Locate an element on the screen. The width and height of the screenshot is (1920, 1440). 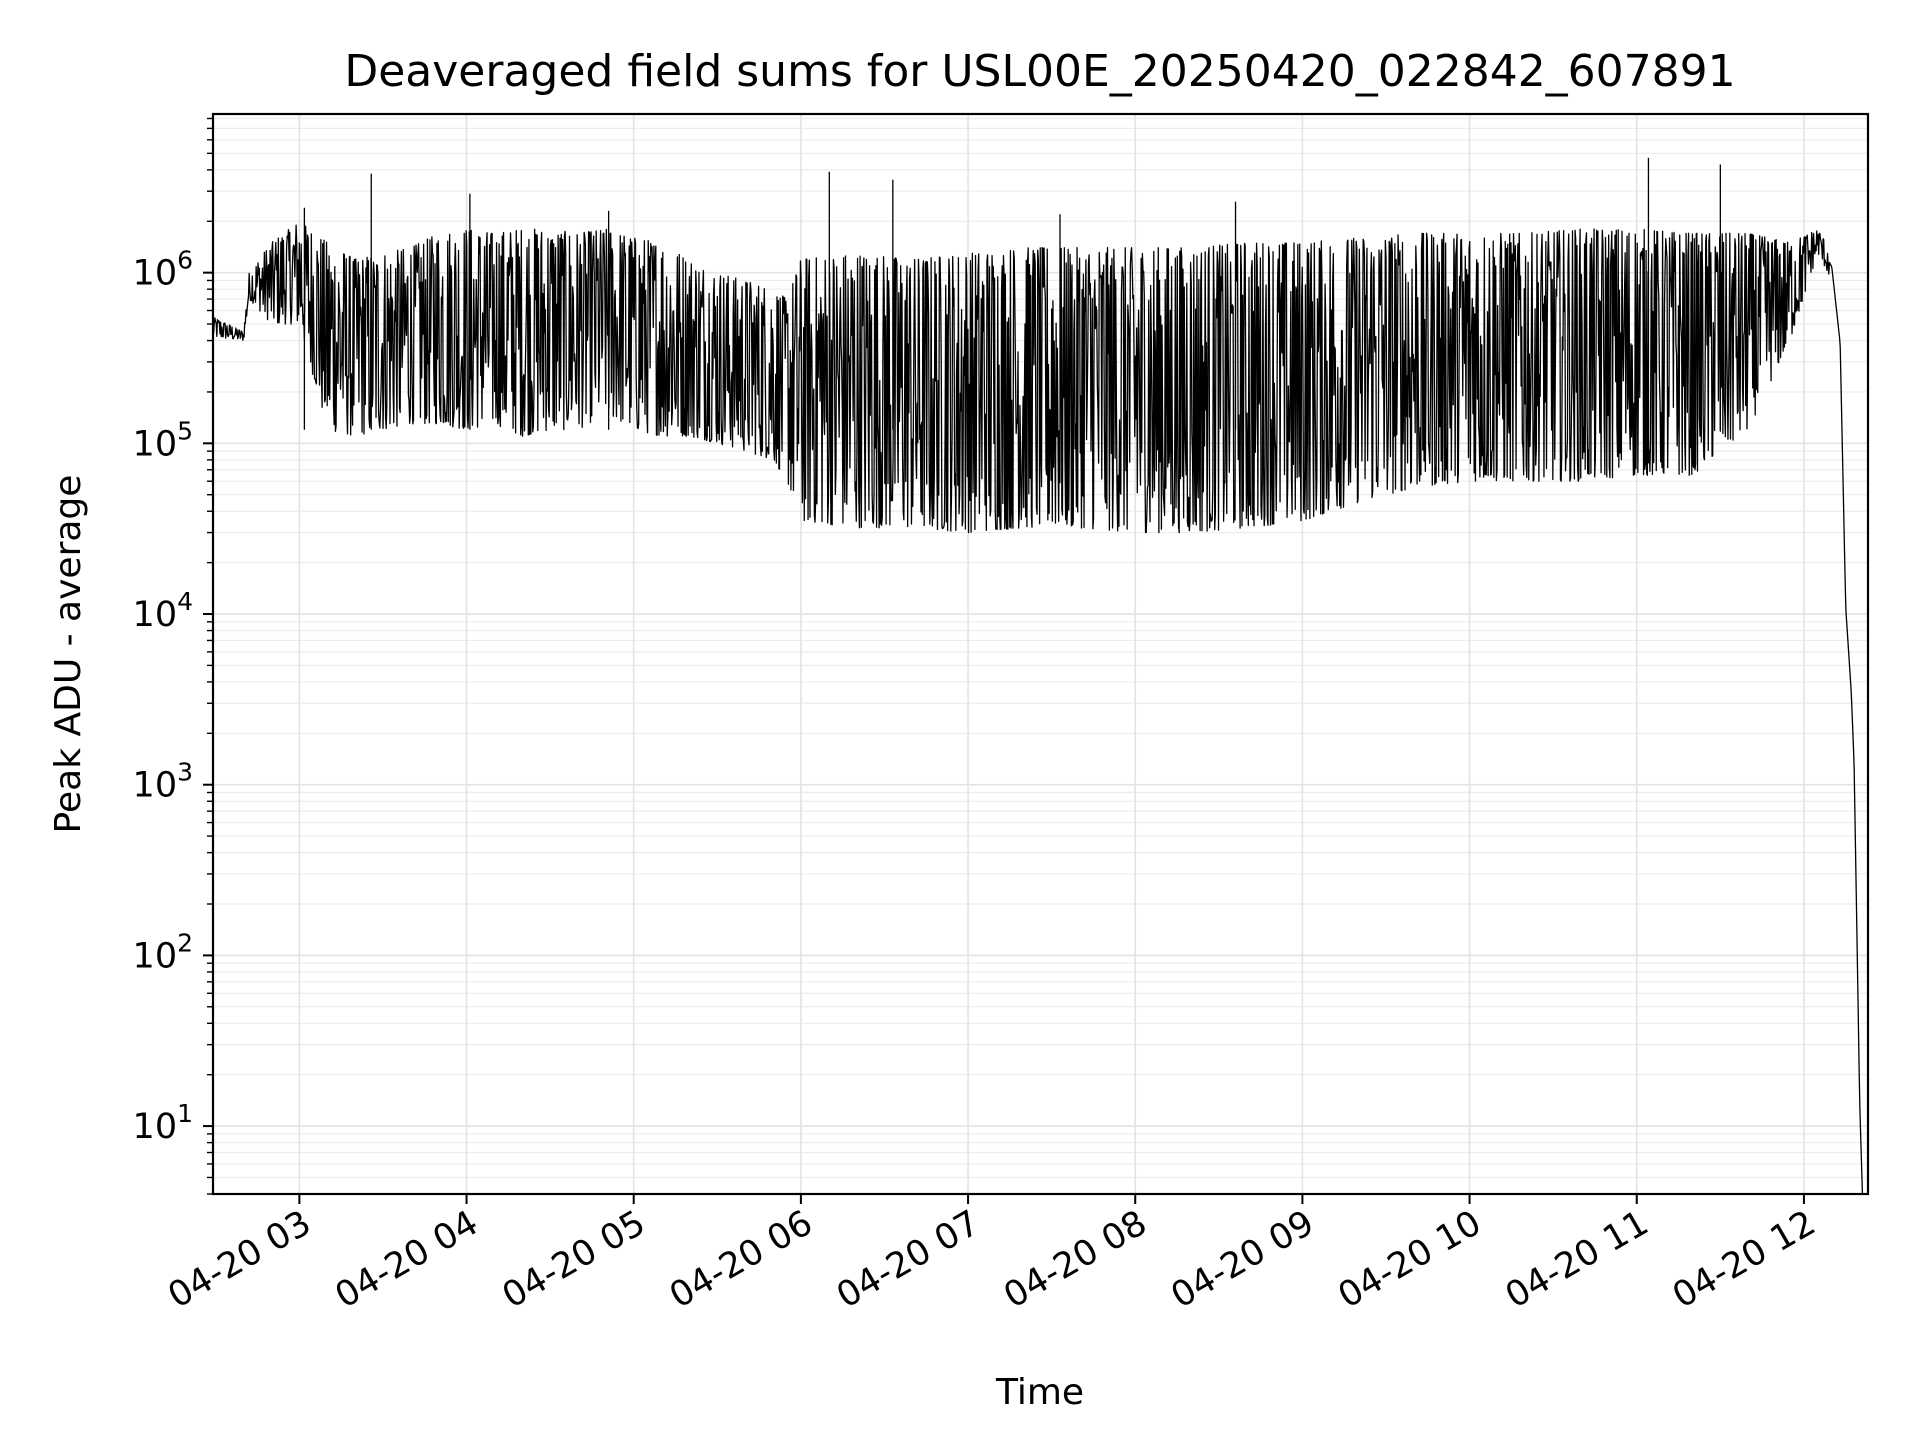
x-tick-label: 04-20 04 is located at coordinates (407, 1259).